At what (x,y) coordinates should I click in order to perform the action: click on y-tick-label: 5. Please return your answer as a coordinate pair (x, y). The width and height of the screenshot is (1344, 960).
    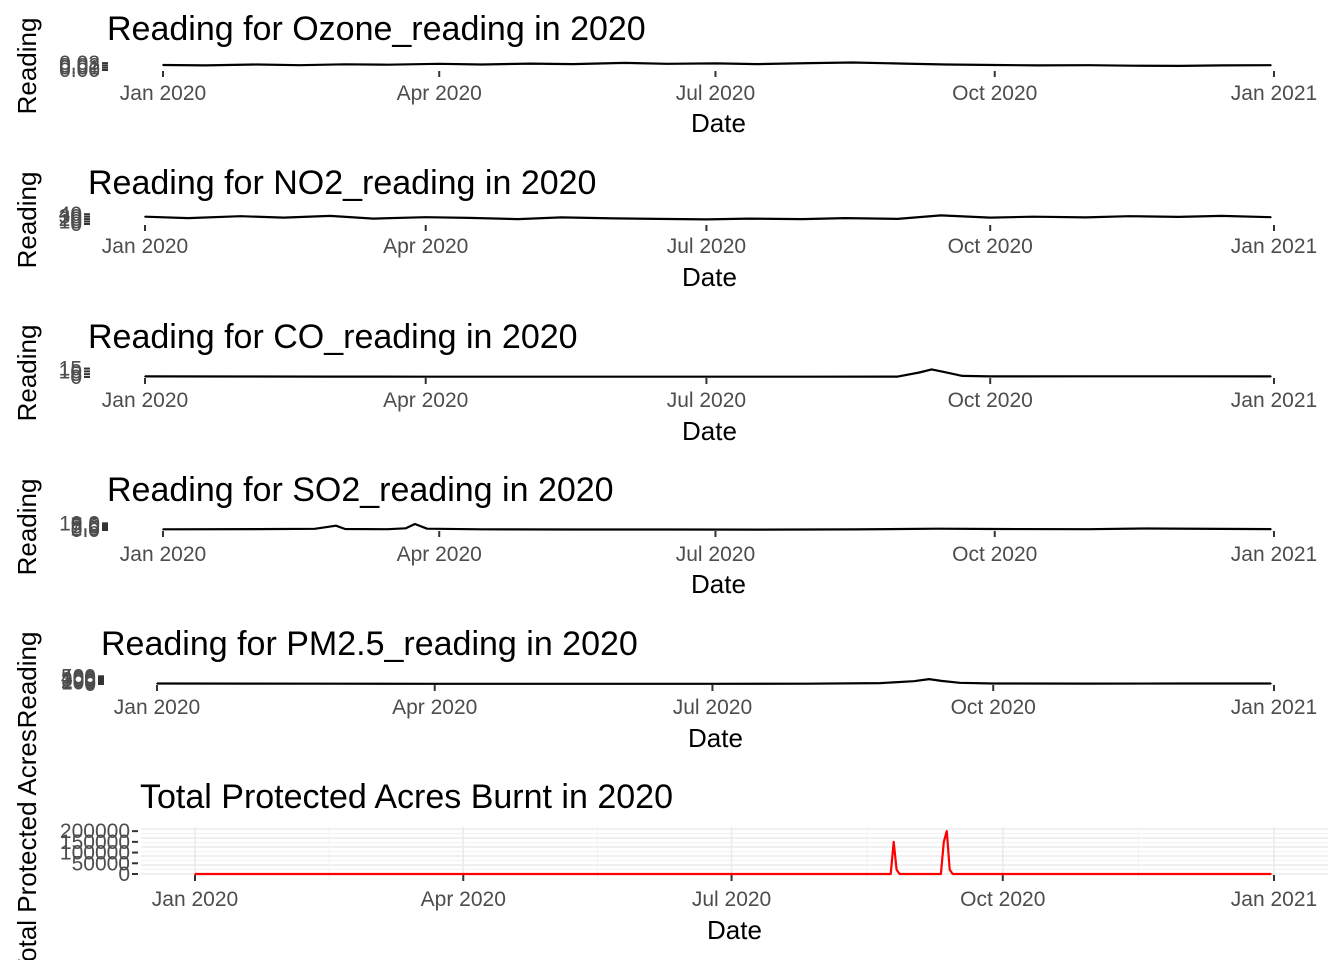
    Looking at the image, I should click on (76, 374).